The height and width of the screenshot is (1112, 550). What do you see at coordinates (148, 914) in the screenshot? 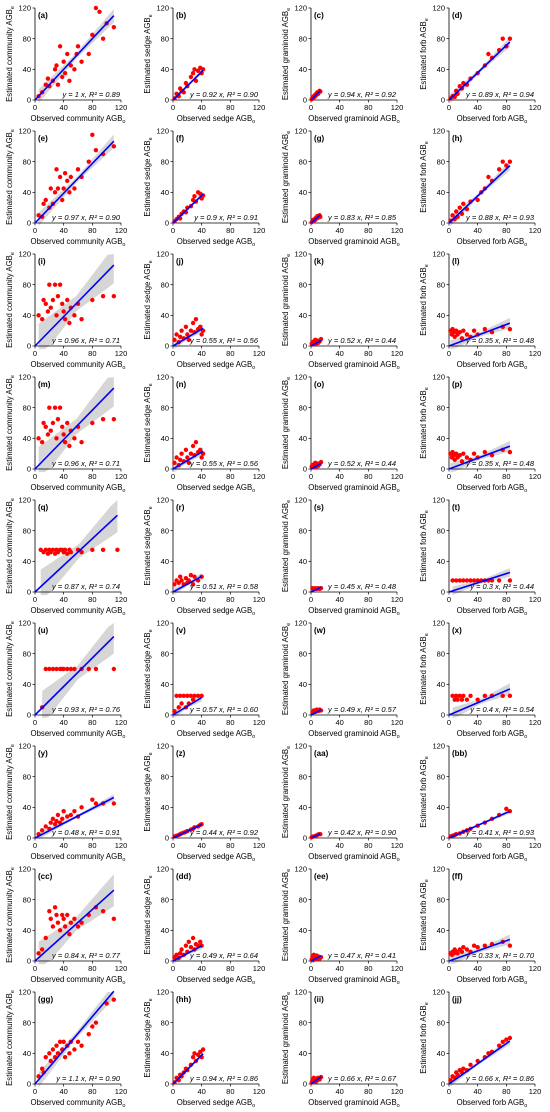
I see `y-axis-title: Estimated sedge AGBe` at bounding box center [148, 914].